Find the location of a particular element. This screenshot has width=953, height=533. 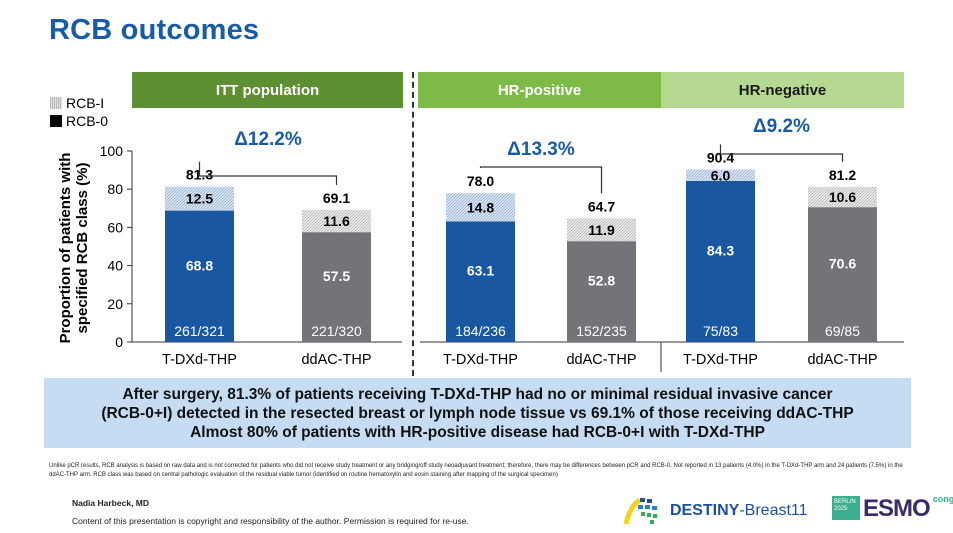

legend-label-rcb-0: RCB-0 is located at coordinates (87, 121).